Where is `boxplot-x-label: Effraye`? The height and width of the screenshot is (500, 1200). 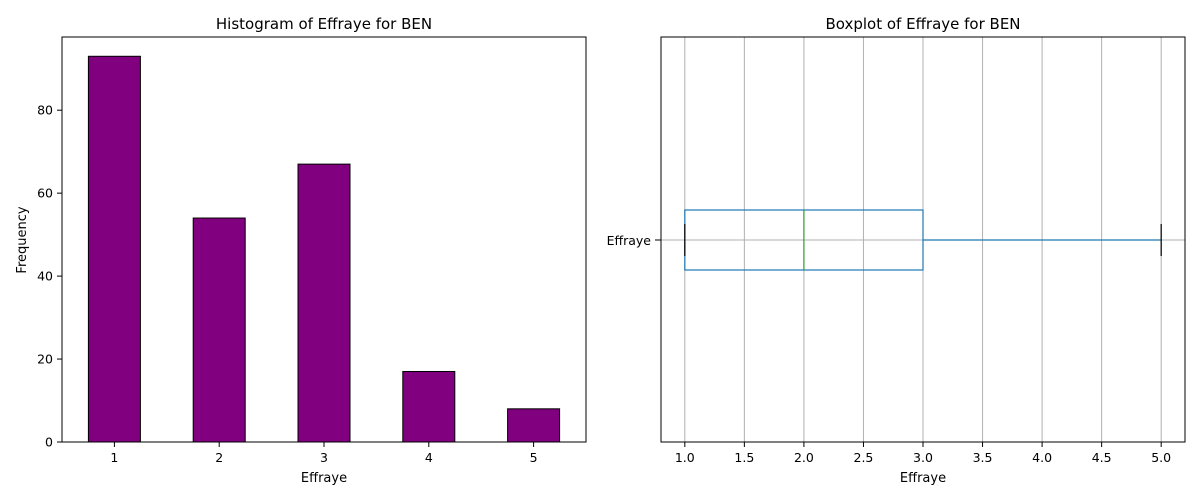 boxplot-x-label: Effraye is located at coordinates (923, 478).